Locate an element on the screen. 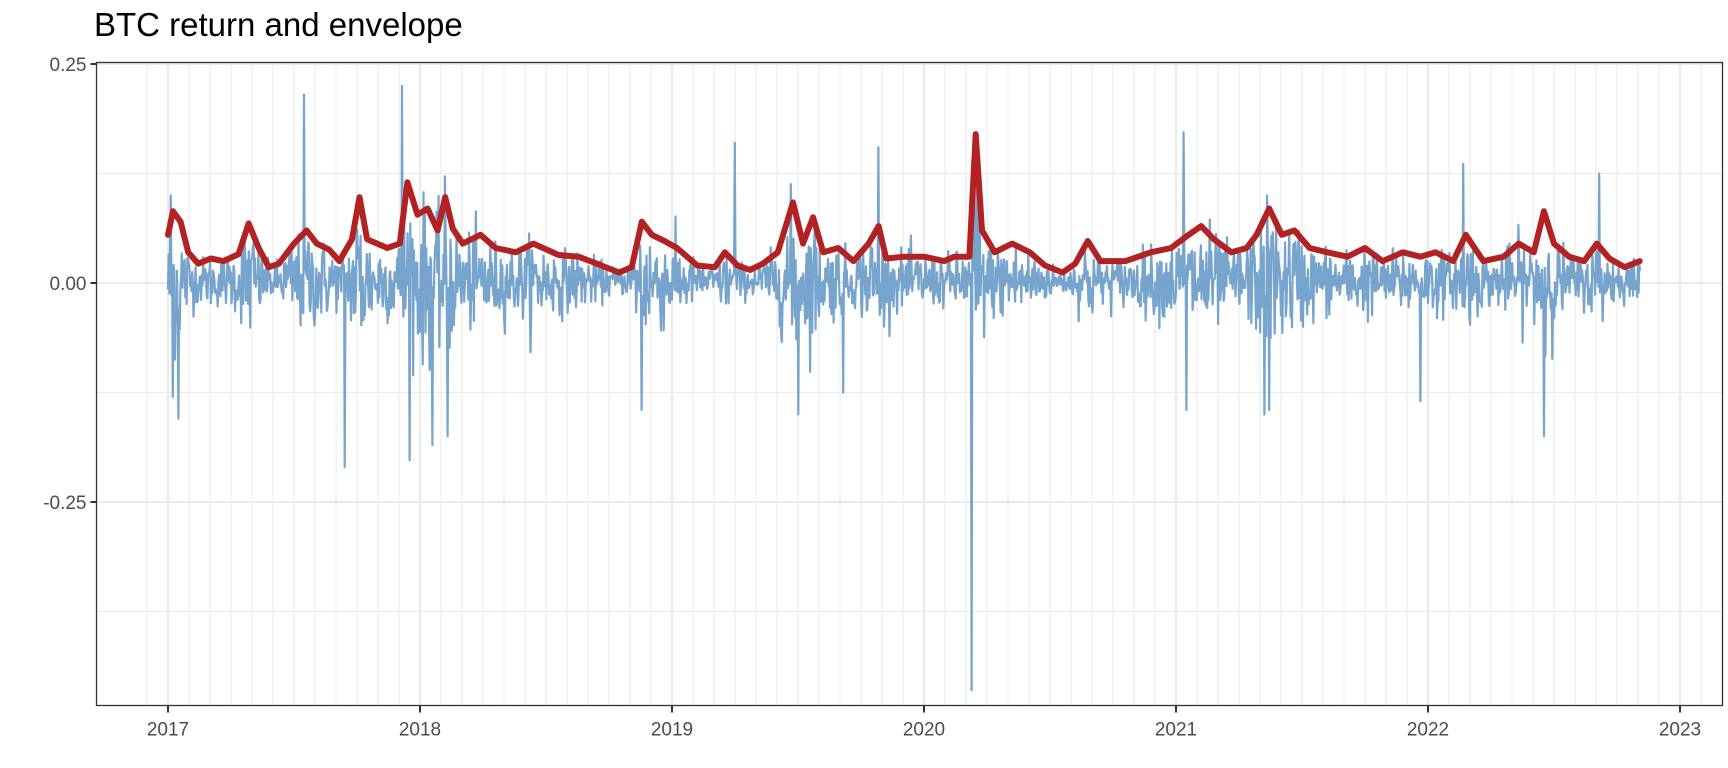  y-axis: 0.25 0.00 -0.25 is located at coordinates (70, 284).